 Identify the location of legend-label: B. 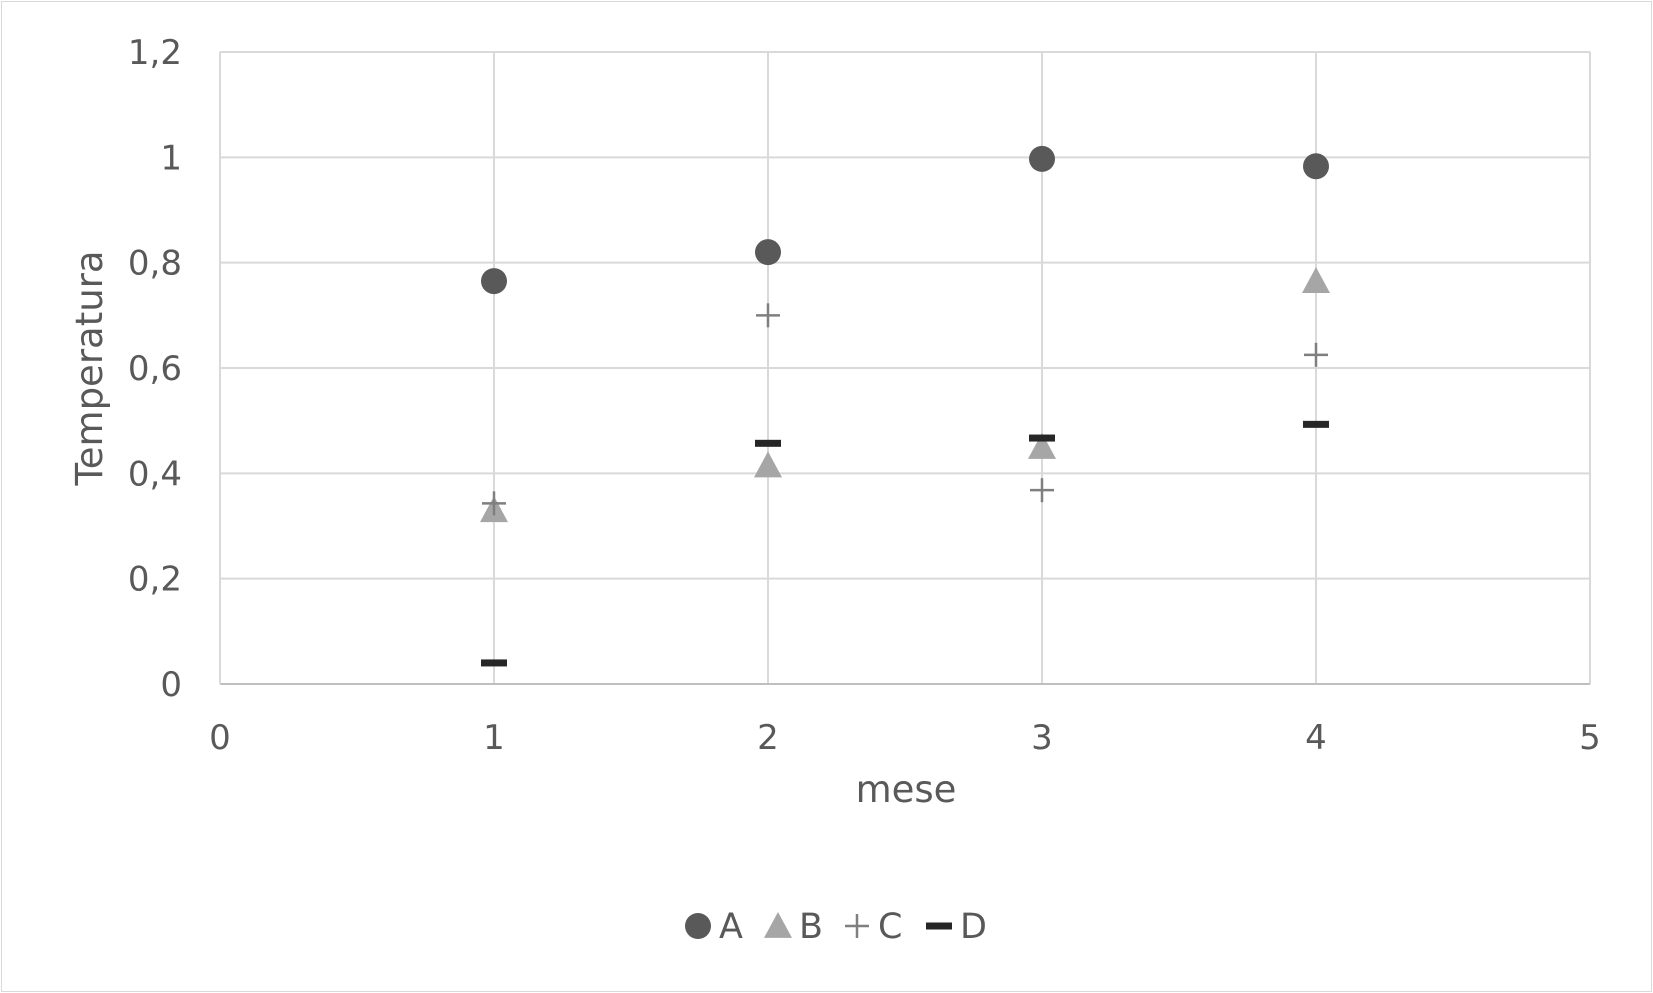
(811, 927).